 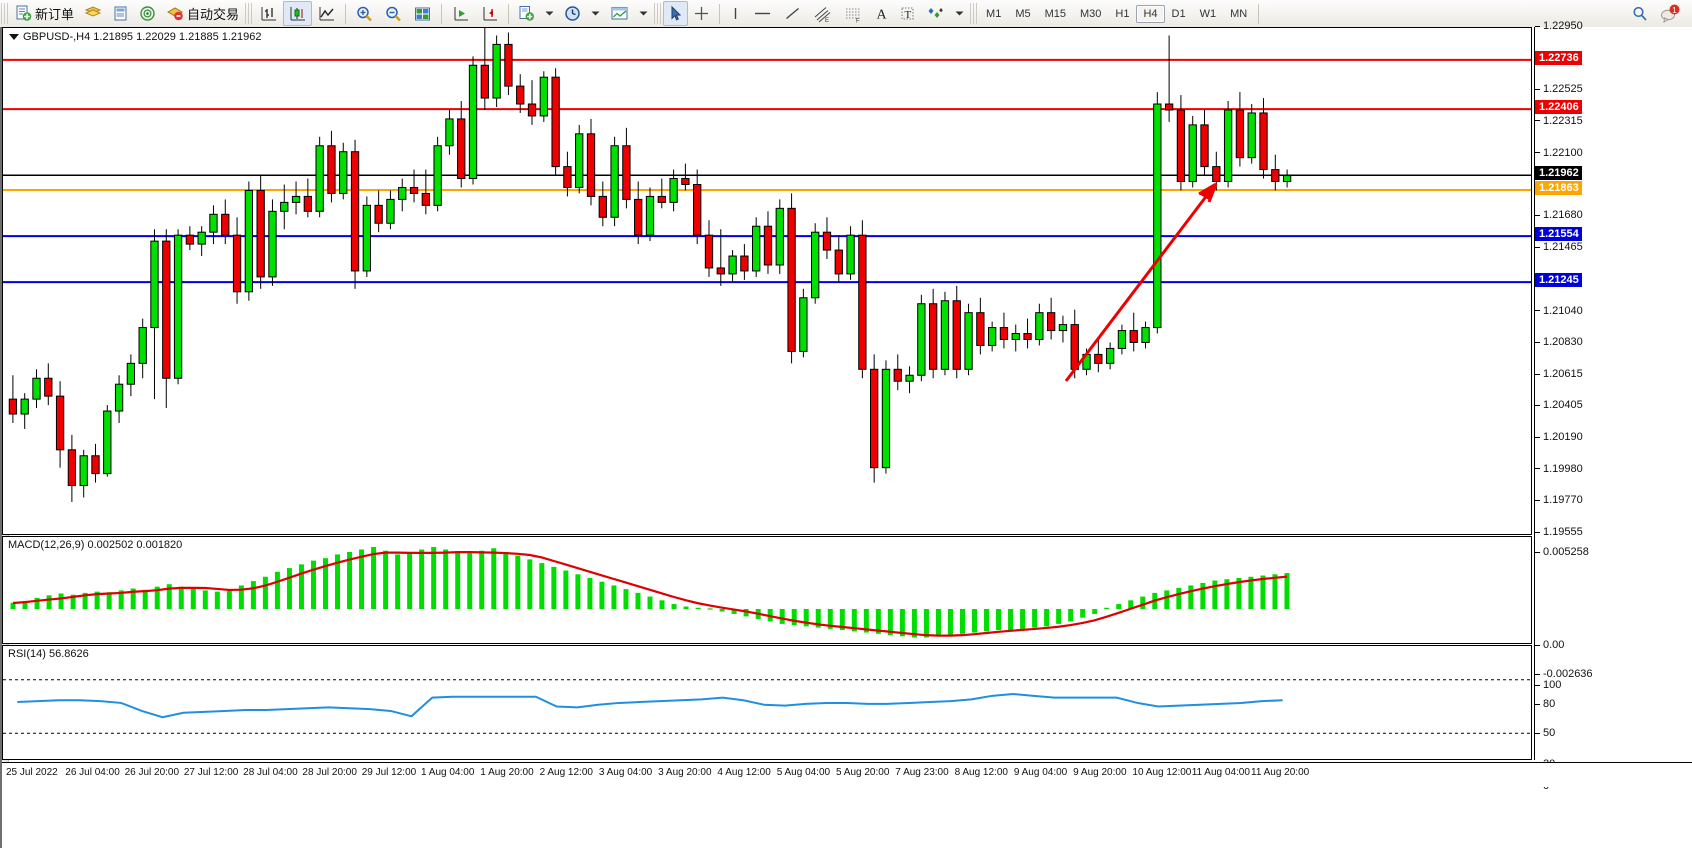 What do you see at coordinates (48, 654) in the screenshot?
I see `rsi-label: RSI(14) 56.8626` at bounding box center [48, 654].